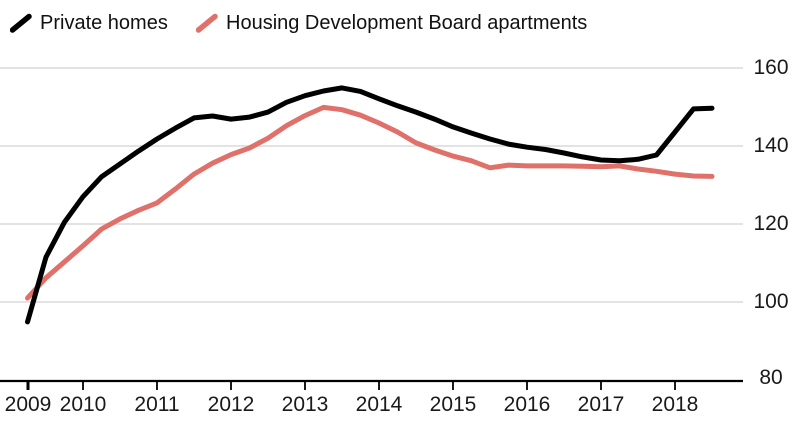  What do you see at coordinates (453, 404) in the screenshot?
I see `x-tick-label: 2015` at bounding box center [453, 404].